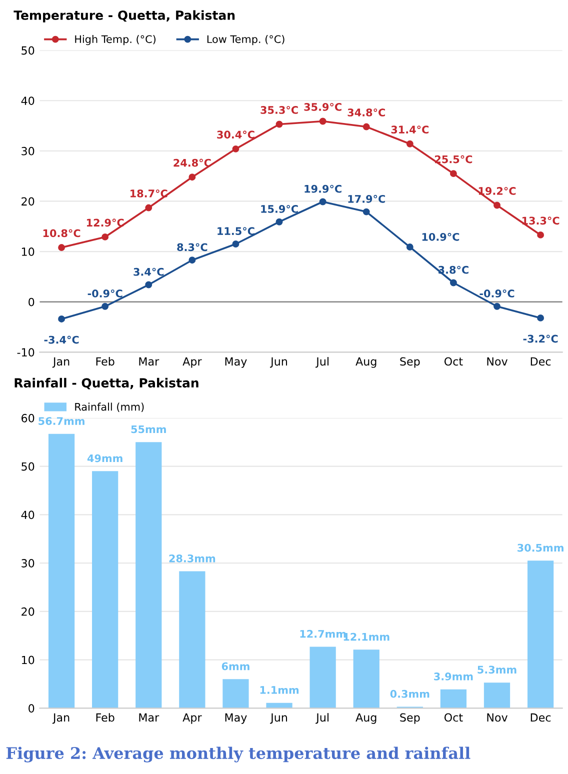 This screenshot has width=568, height=774. Describe the element at coordinates (236, 362) in the screenshot. I see `x-tick-label: May` at that location.